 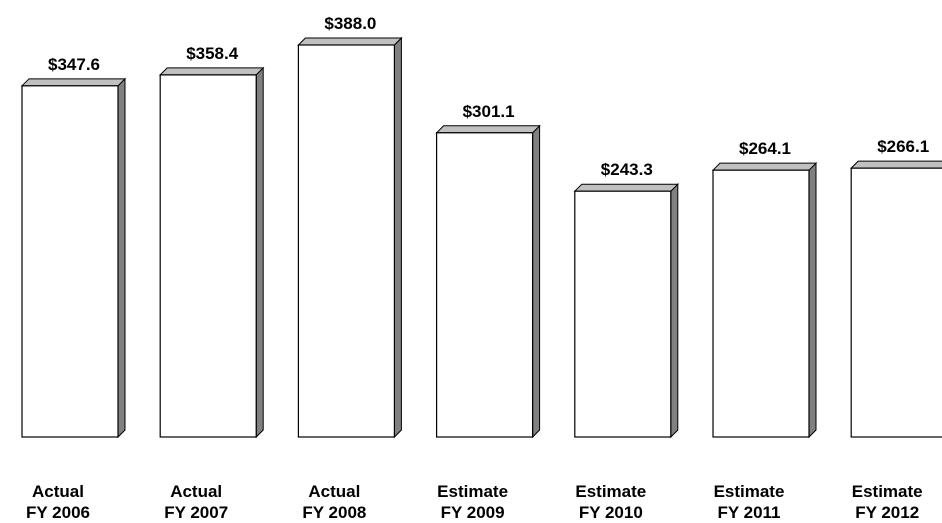 I want to click on data-label: $243.3, so click(x=627, y=169).